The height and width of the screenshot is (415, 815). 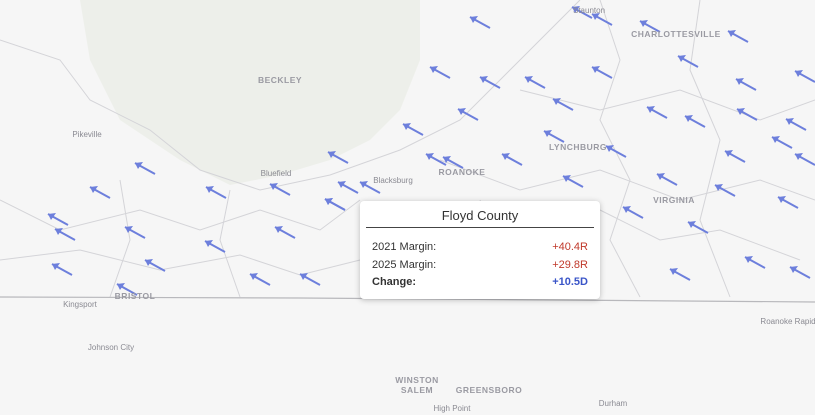 What do you see at coordinates (404, 265) in the screenshot?
I see `row-label: 2025 Margin:` at bounding box center [404, 265].